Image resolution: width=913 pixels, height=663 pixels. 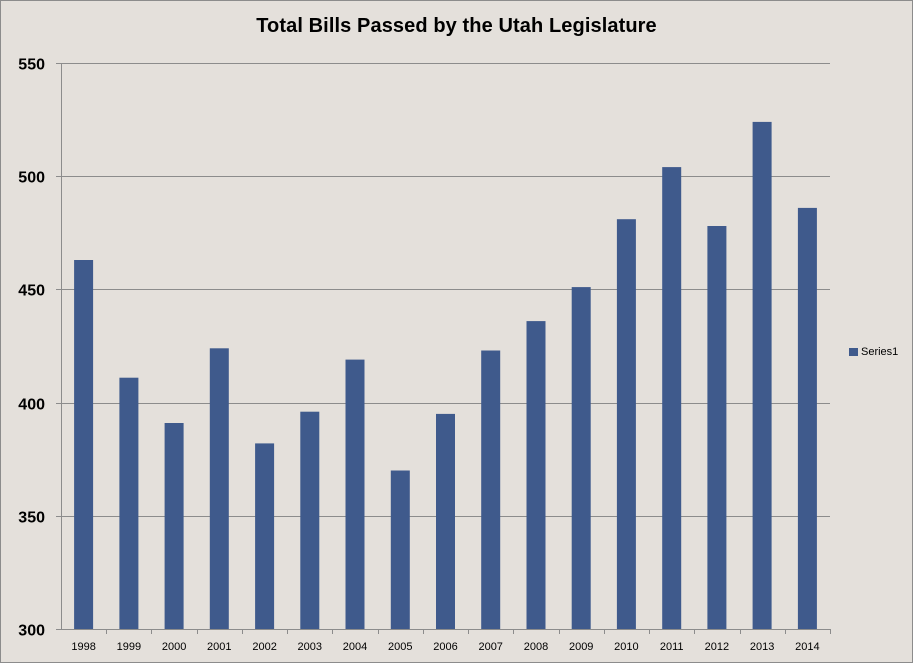 What do you see at coordinates (31, 405) in the screenshot?
I see `y-tick-label: 400` at bounding box center [31, 405].